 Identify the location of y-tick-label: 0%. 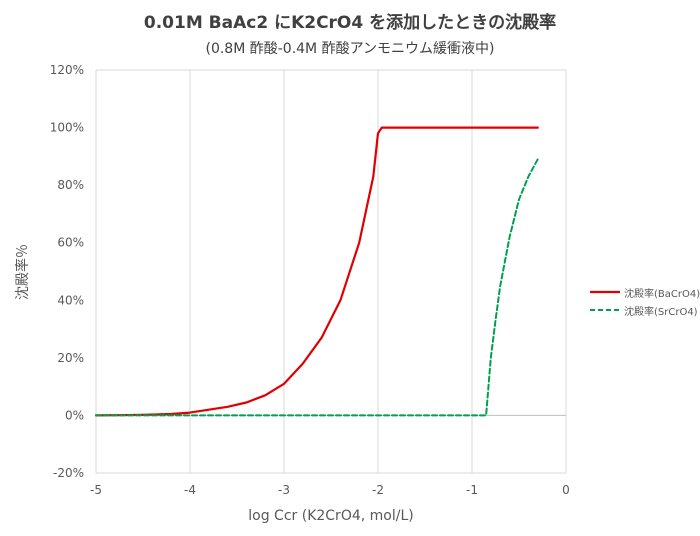
(74, 415).